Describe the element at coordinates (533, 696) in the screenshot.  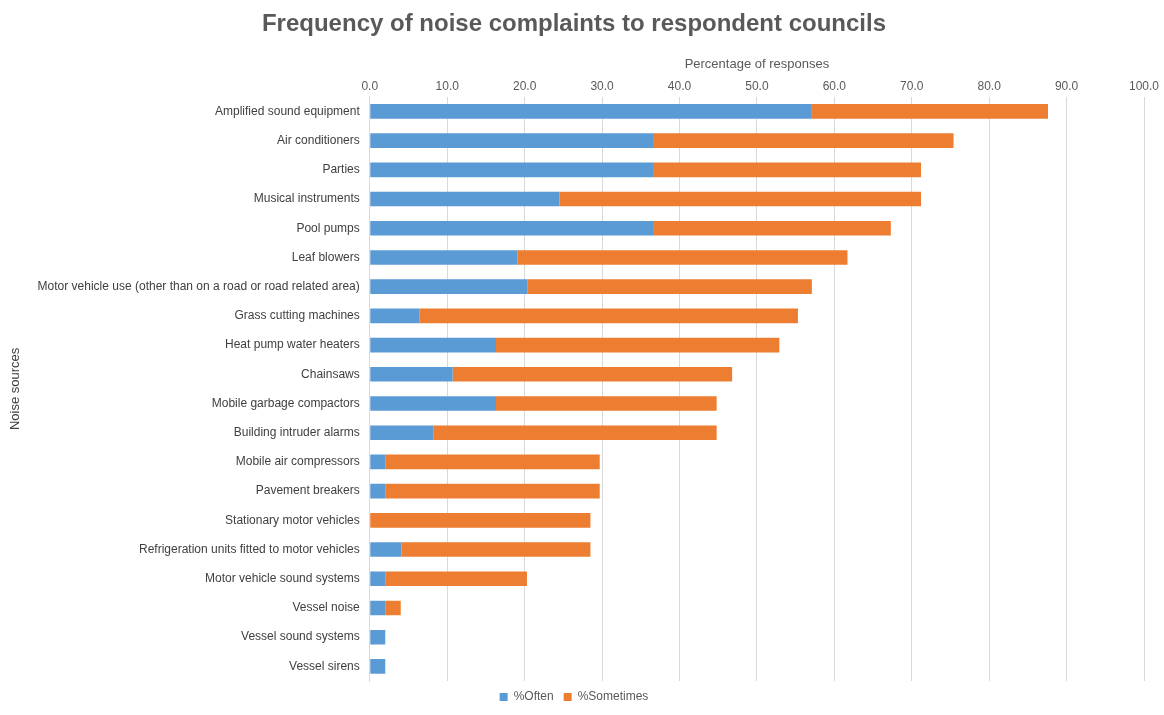
I see `legend-label: %Often` at that location.